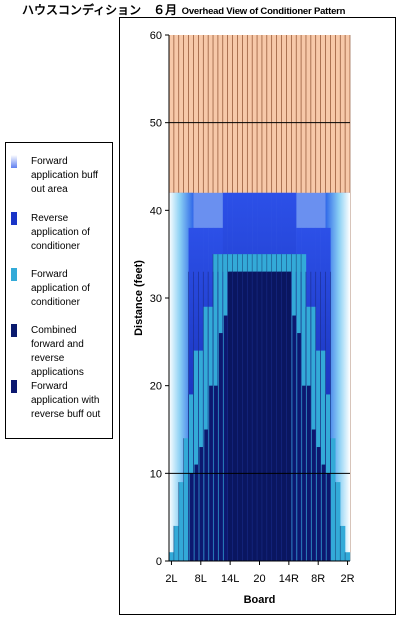 This screenshot has height=620, width=400. I want to click on chart-title-en: Overhead View of Conditioner Pattern, so click(263, 11).